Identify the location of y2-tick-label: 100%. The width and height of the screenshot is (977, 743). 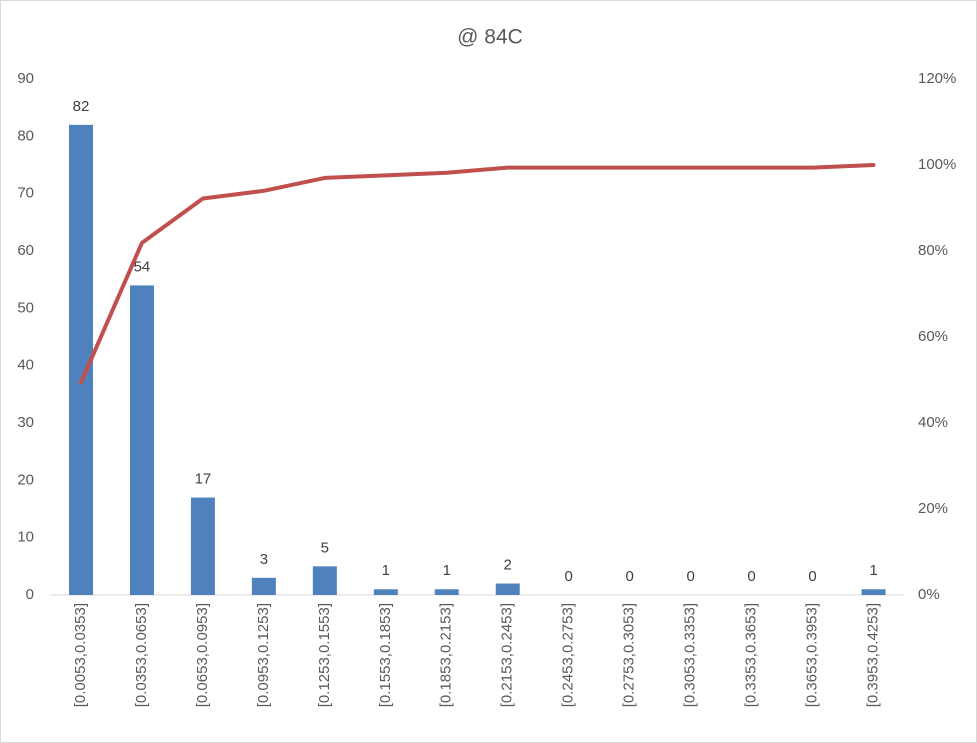
(937, 164).